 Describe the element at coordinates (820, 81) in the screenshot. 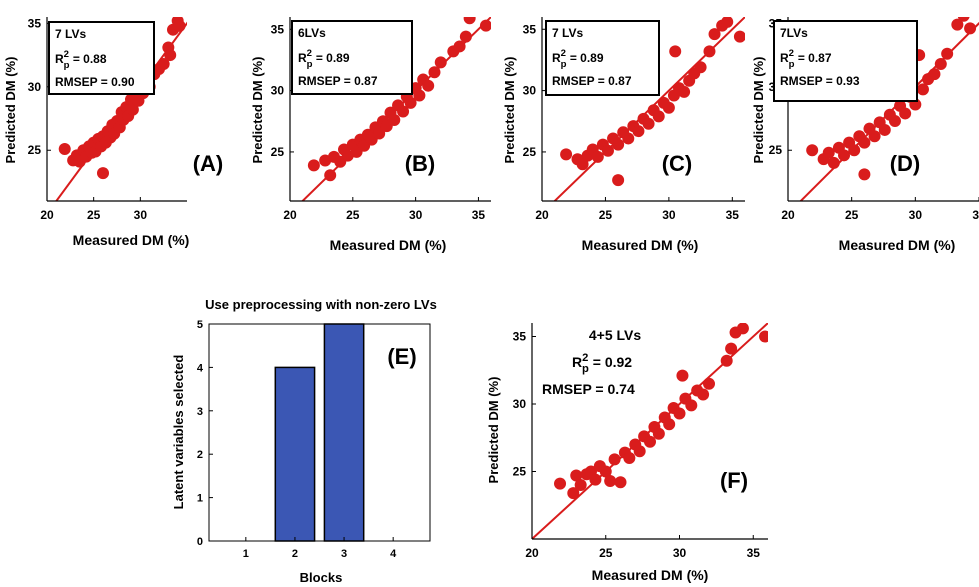

I see `stats-rmsep: RMSEP = 0.93` at that location.